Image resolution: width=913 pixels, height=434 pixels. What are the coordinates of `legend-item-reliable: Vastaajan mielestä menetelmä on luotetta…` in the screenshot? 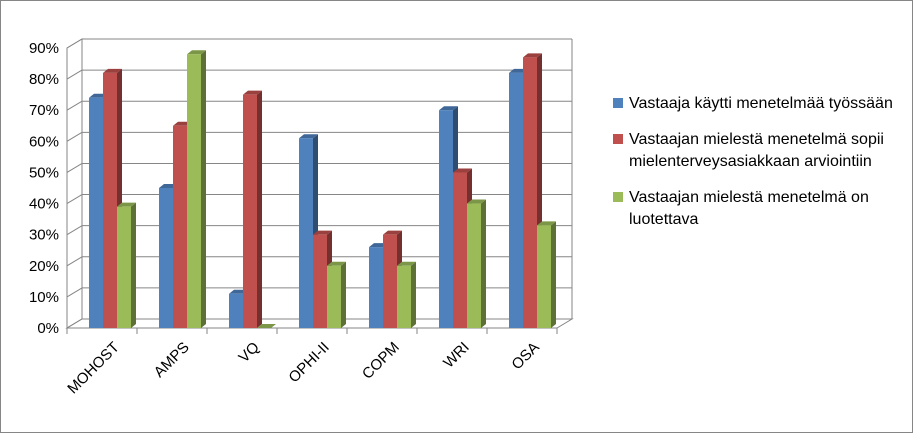 It's located at (761, 209).